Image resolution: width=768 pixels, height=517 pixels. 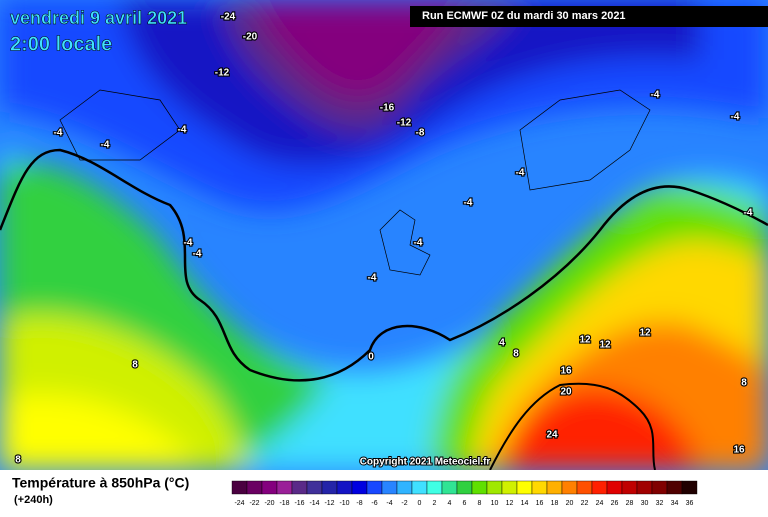 I want to click on scale-label: -20, so click(x=269, y=503).